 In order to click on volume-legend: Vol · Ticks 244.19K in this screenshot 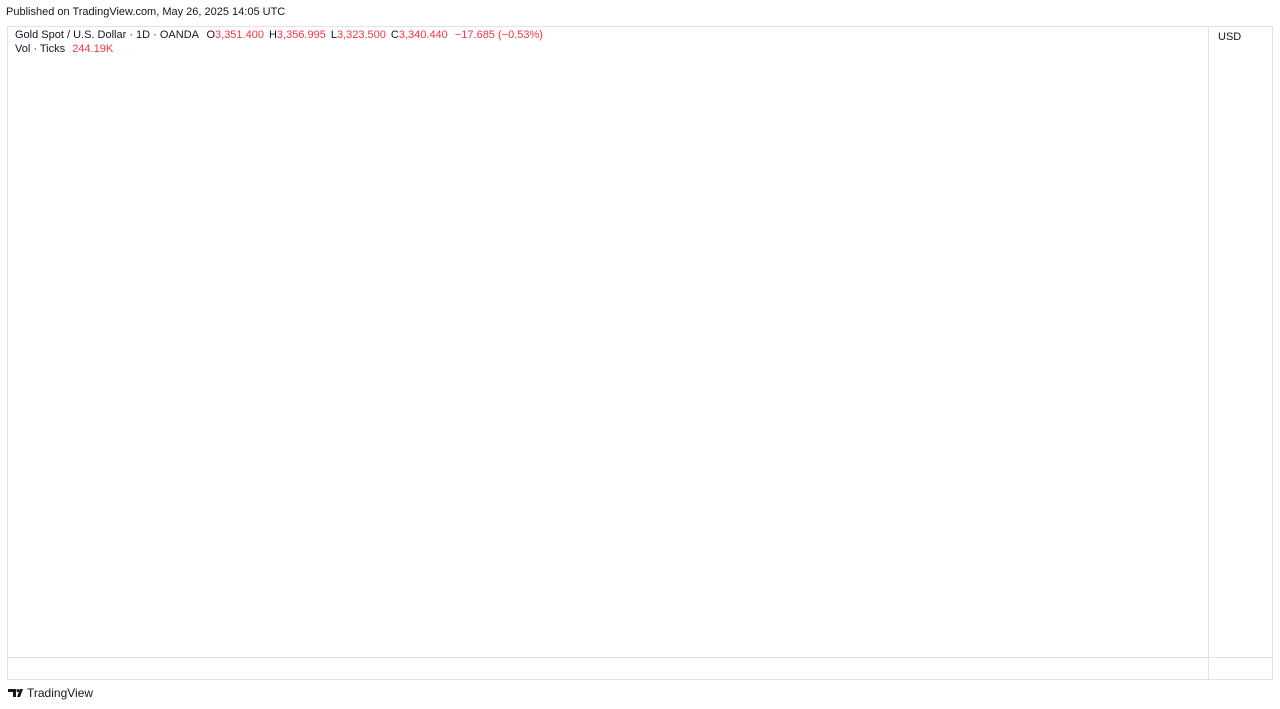, I will do `click(64, 49)`.